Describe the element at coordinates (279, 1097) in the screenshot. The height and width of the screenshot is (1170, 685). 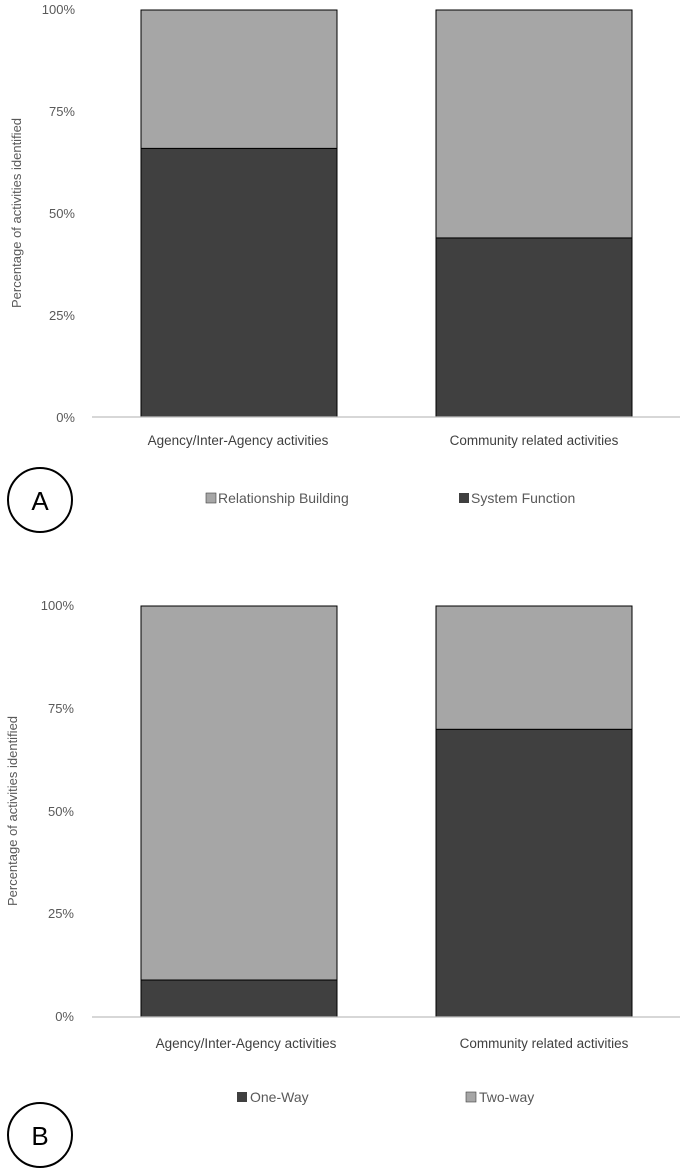
I see `legend-label-one-way: One-Way` at that location.